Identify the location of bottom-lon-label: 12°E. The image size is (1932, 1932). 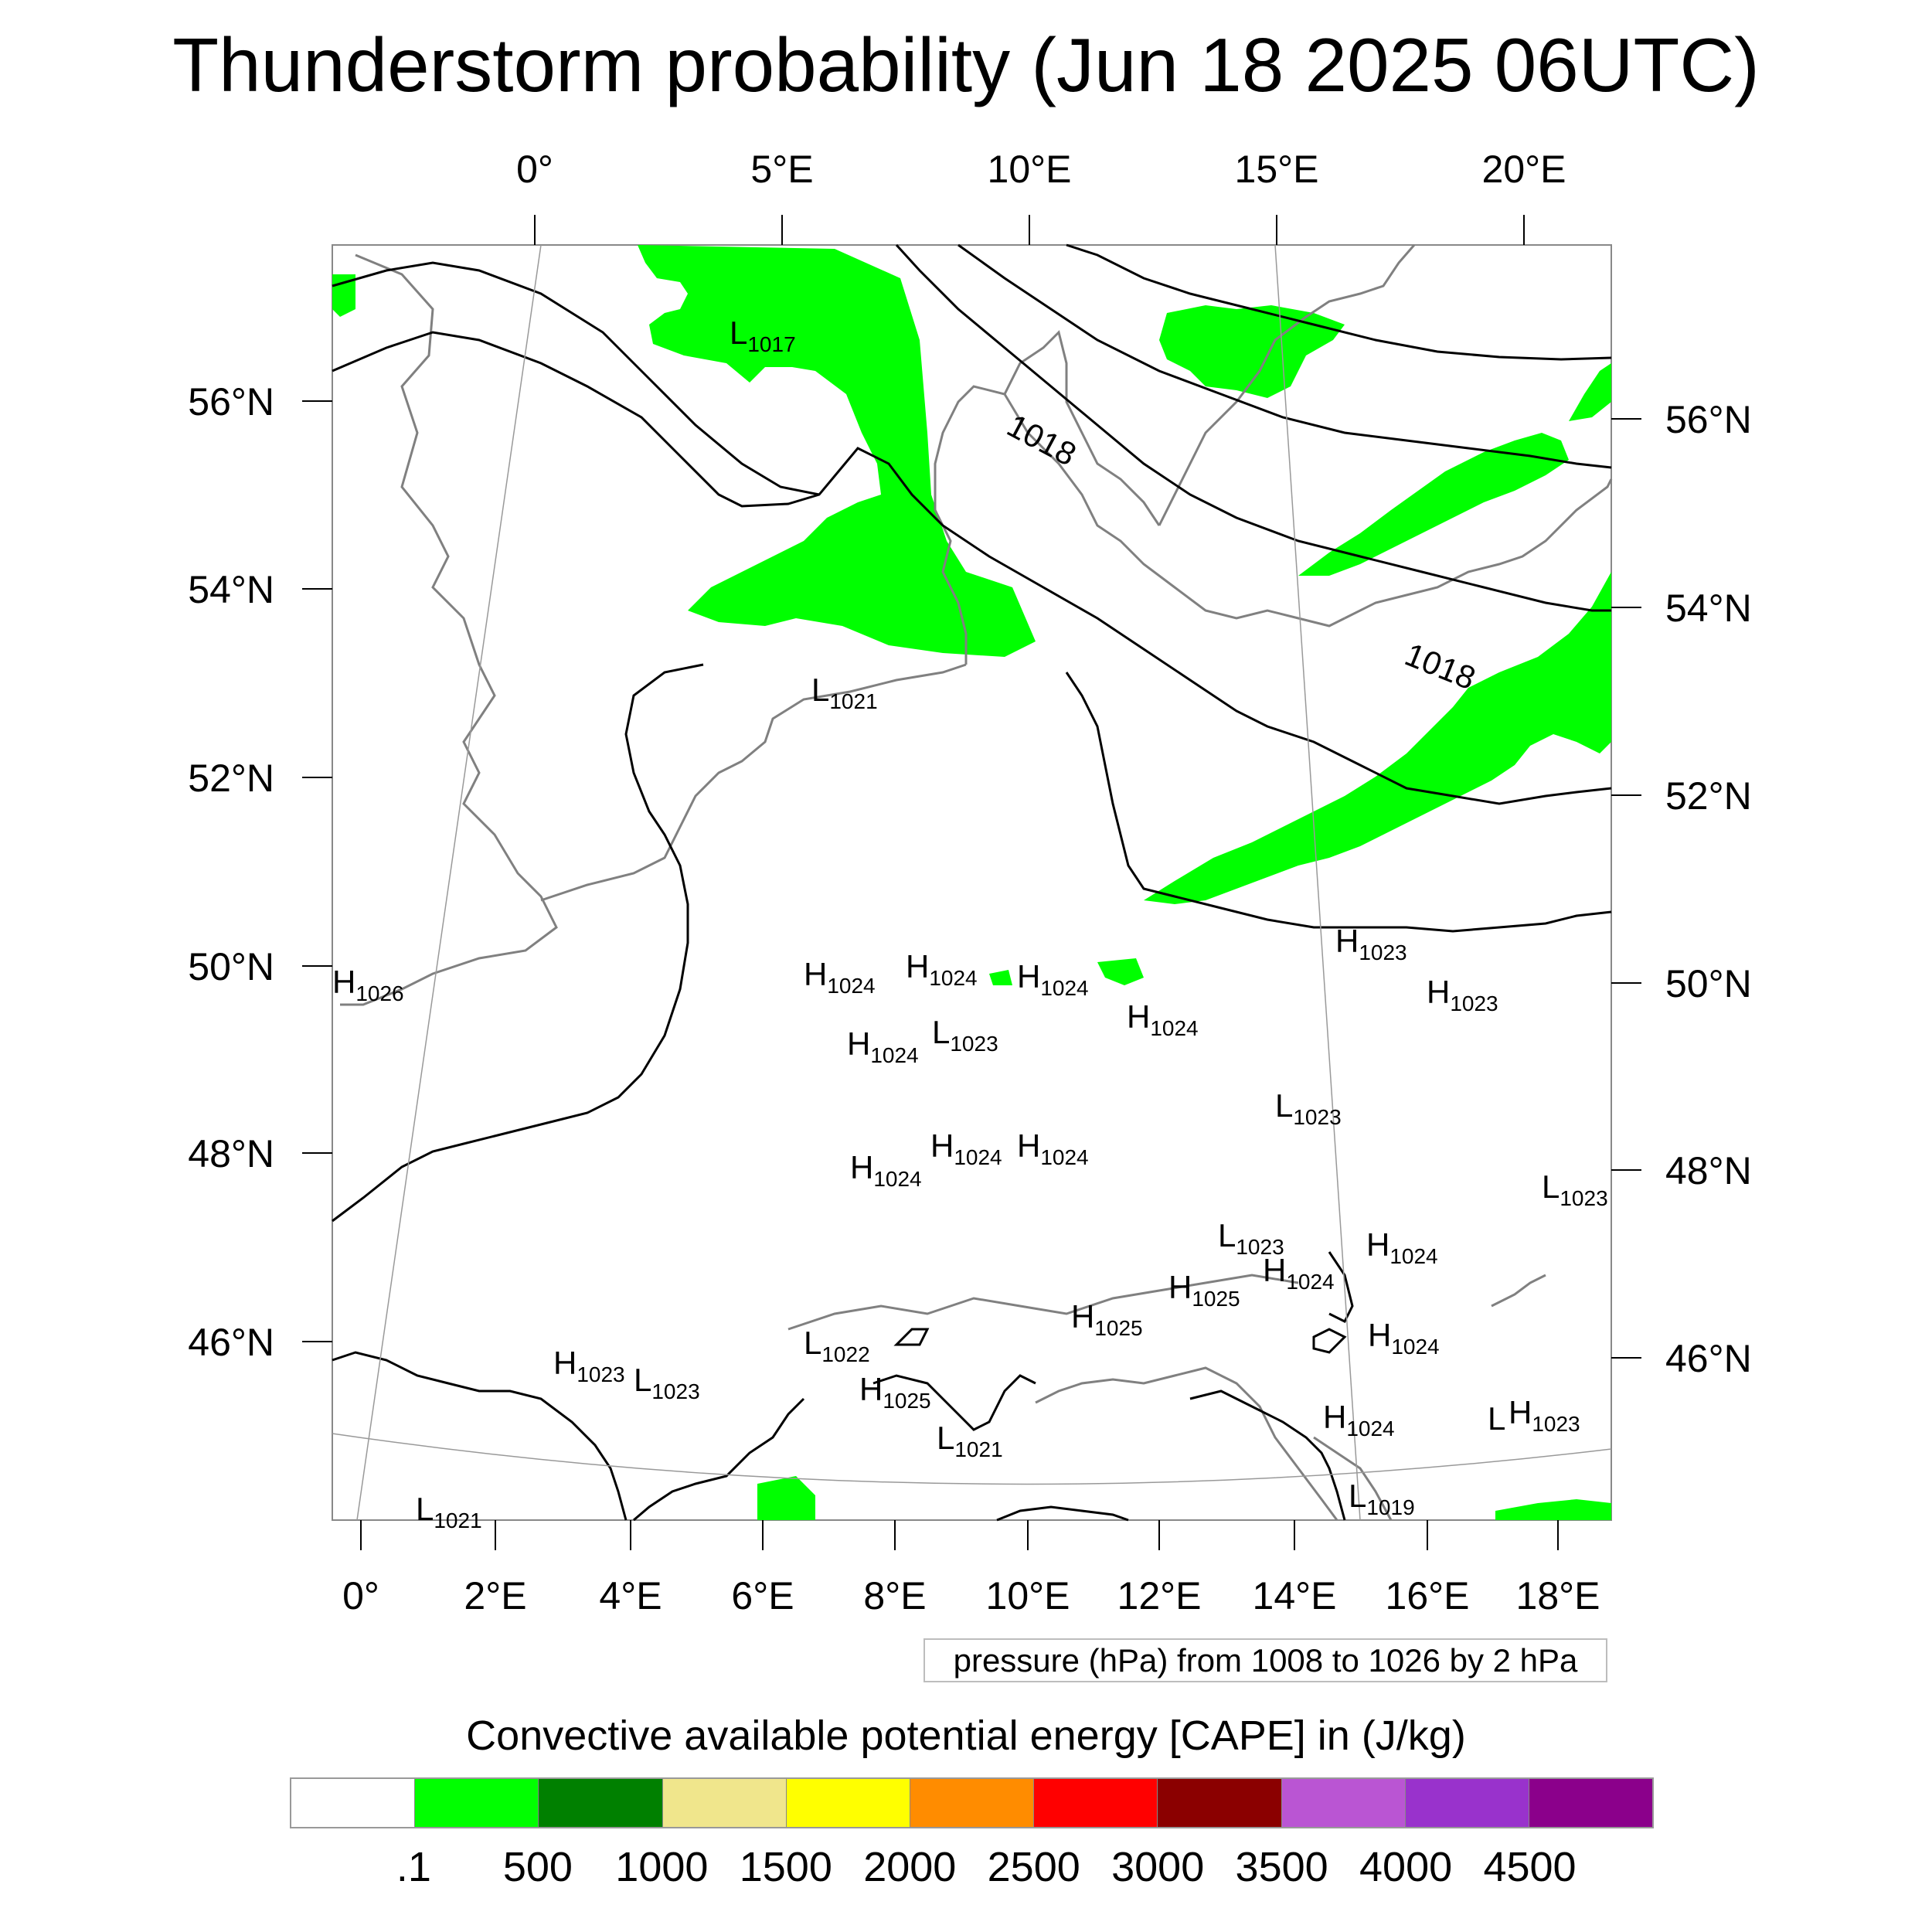
(1159, 1596).